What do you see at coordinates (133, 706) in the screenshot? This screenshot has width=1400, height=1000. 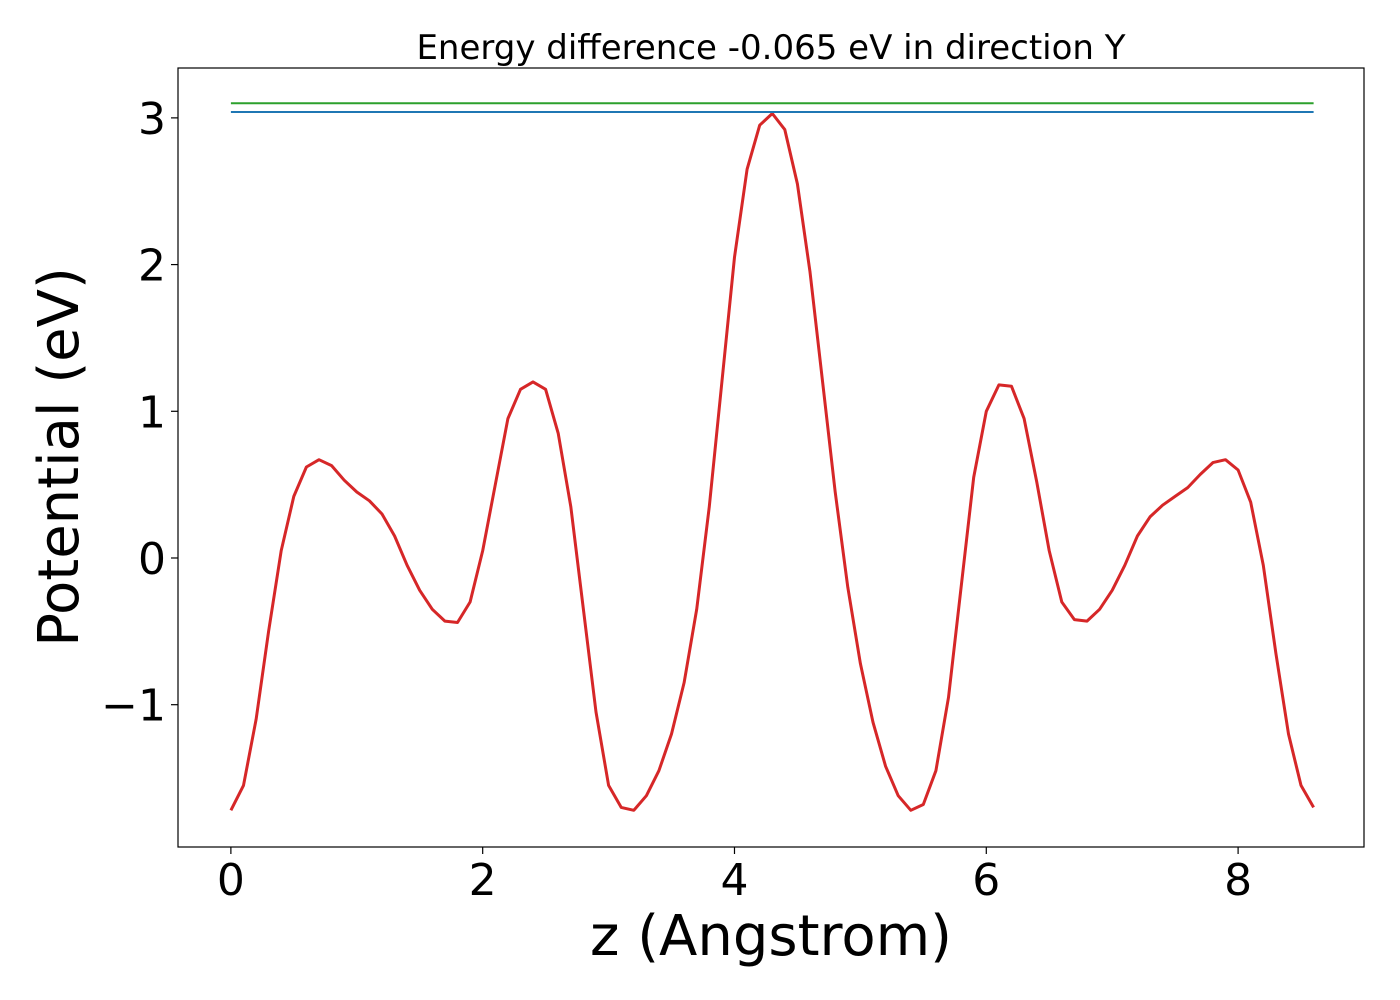 I see `y-tick-label: −1` at bounding box center [133, 706].